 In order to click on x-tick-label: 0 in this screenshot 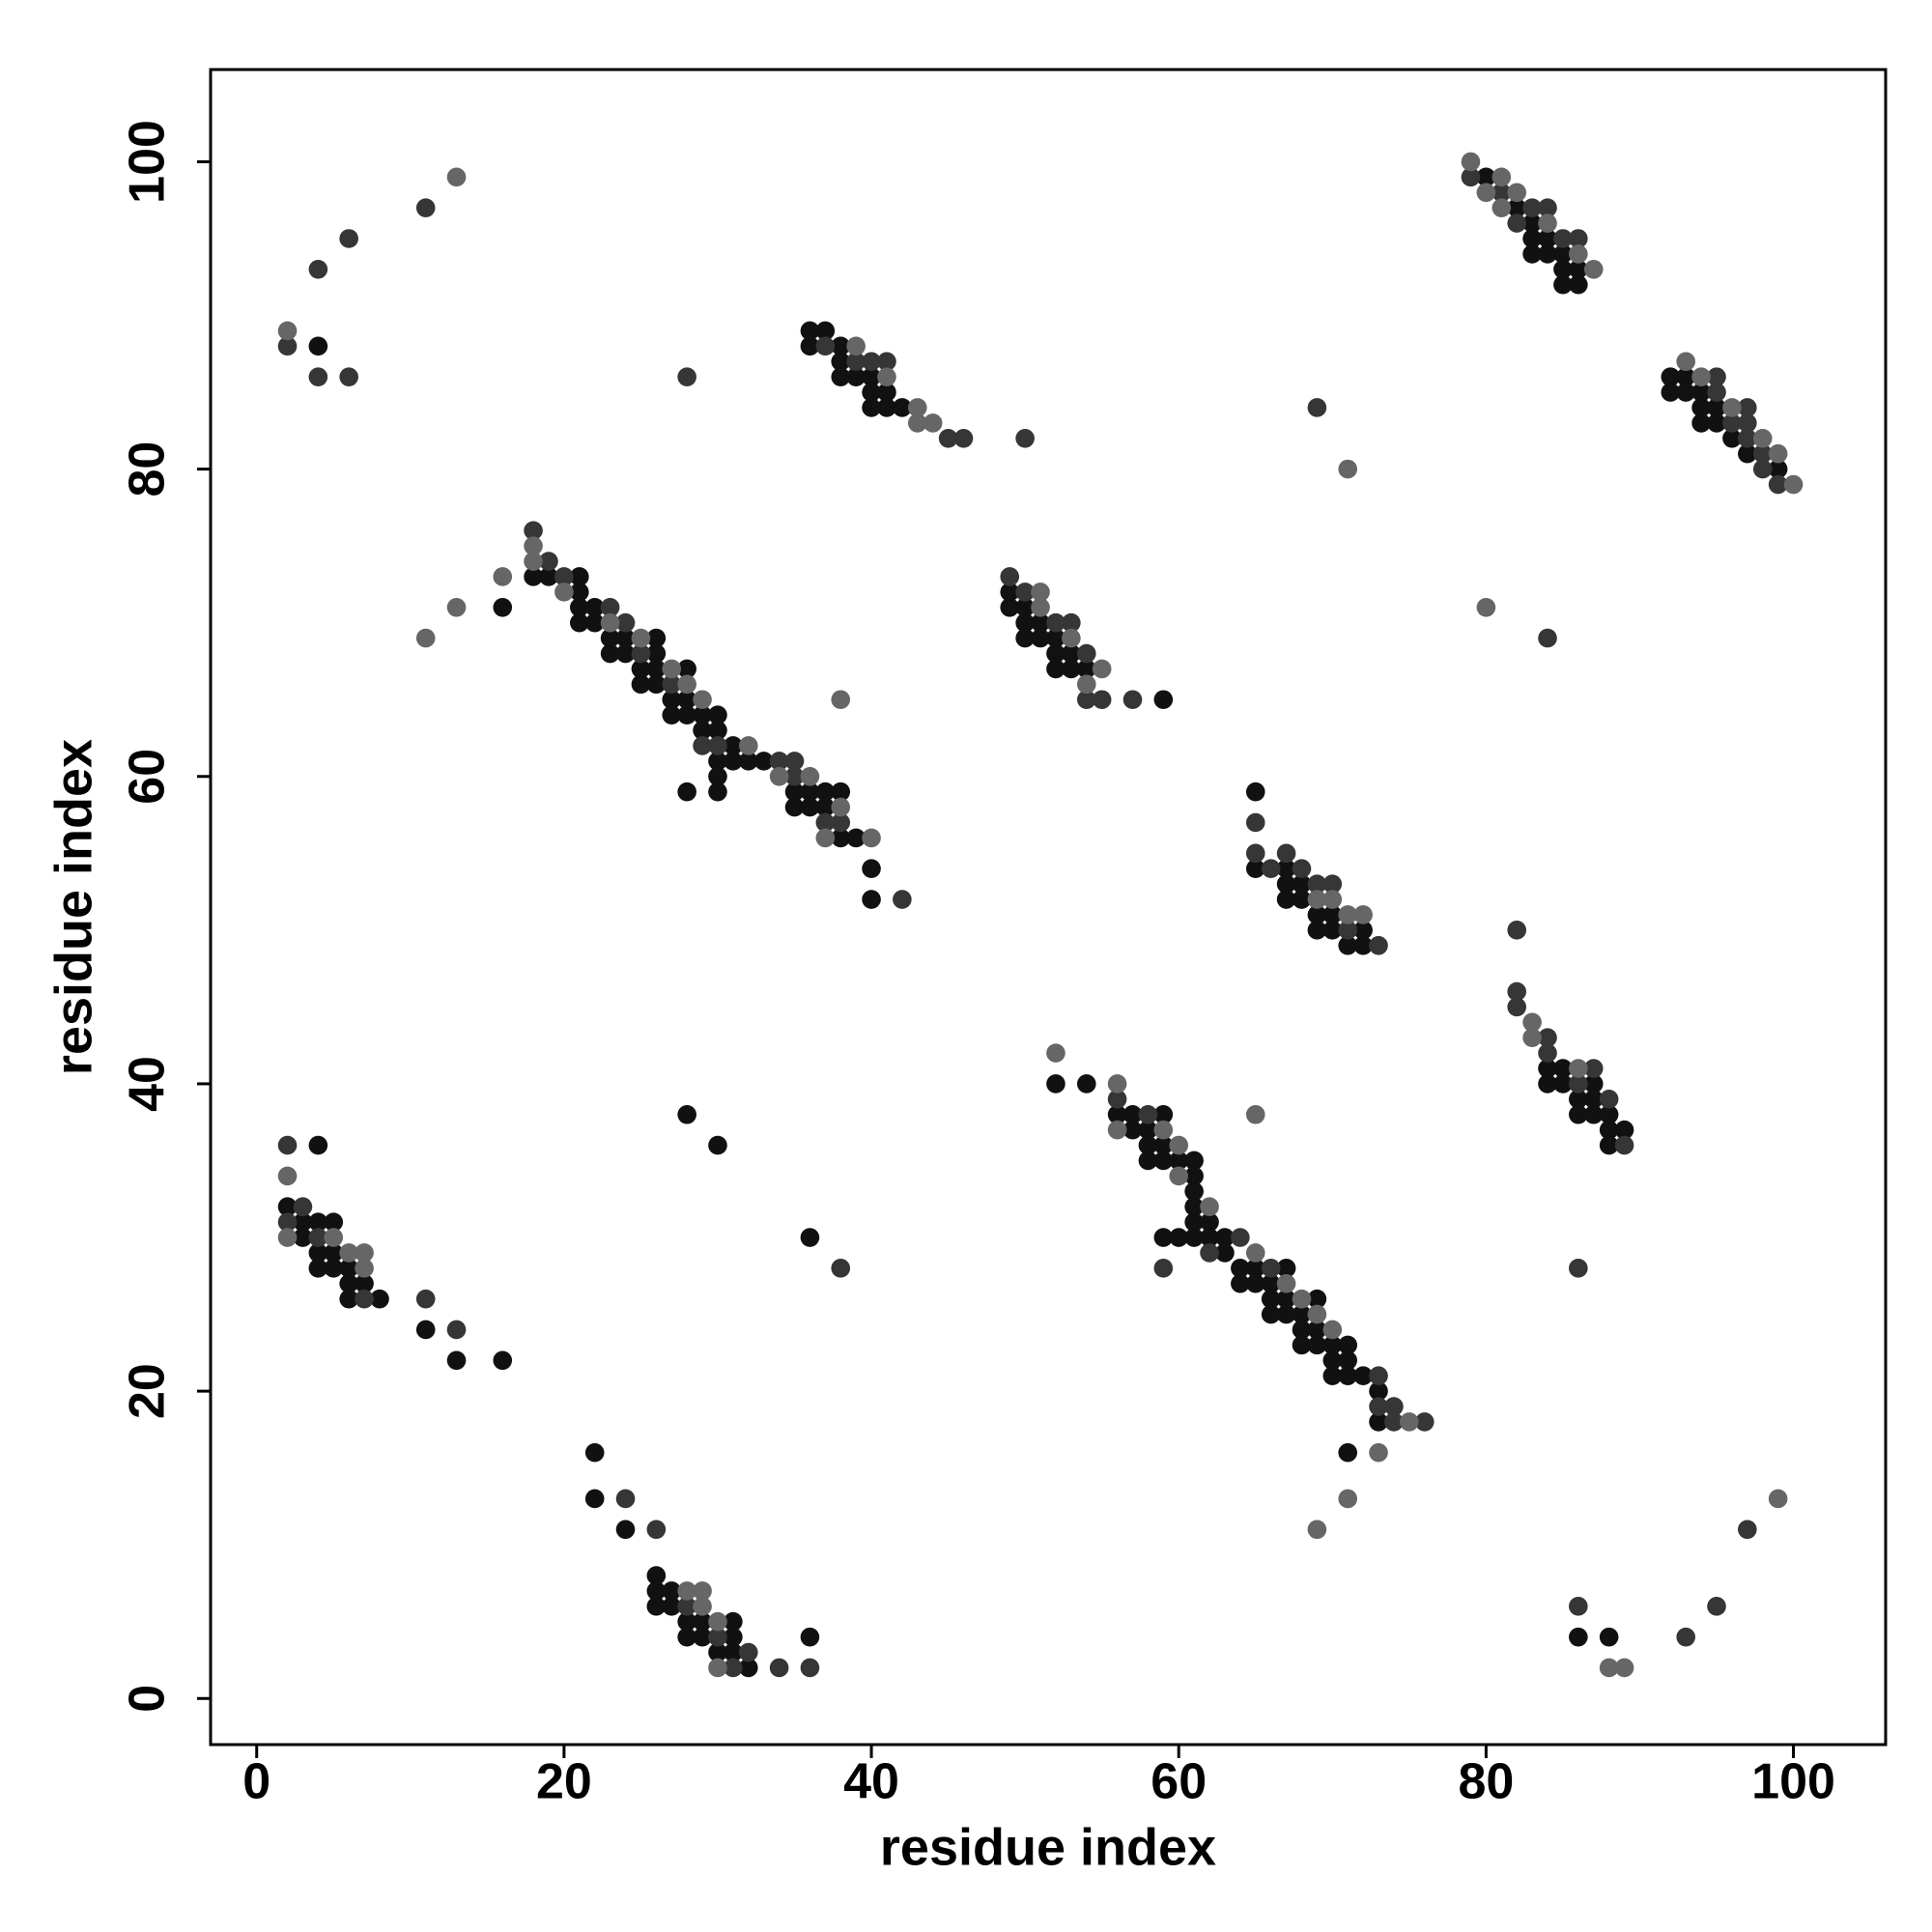, I will do `click(256, 1782)`.